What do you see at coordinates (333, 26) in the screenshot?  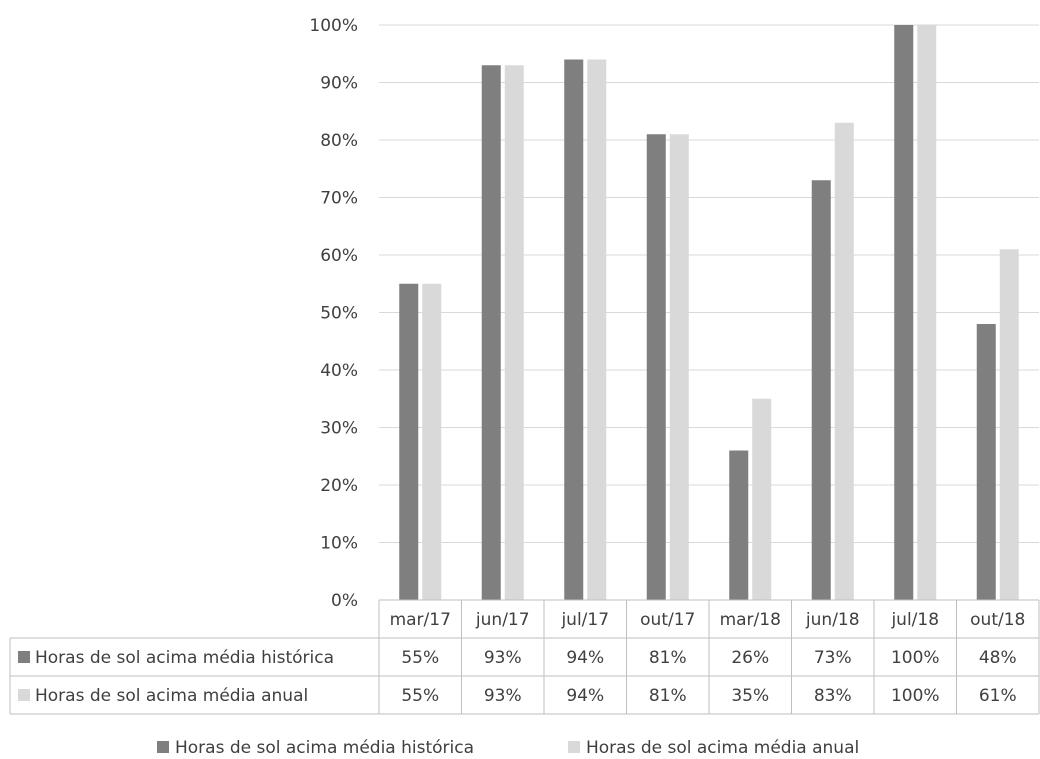 I see `y-tick-label: 100%` at bounding box center [333, 26].